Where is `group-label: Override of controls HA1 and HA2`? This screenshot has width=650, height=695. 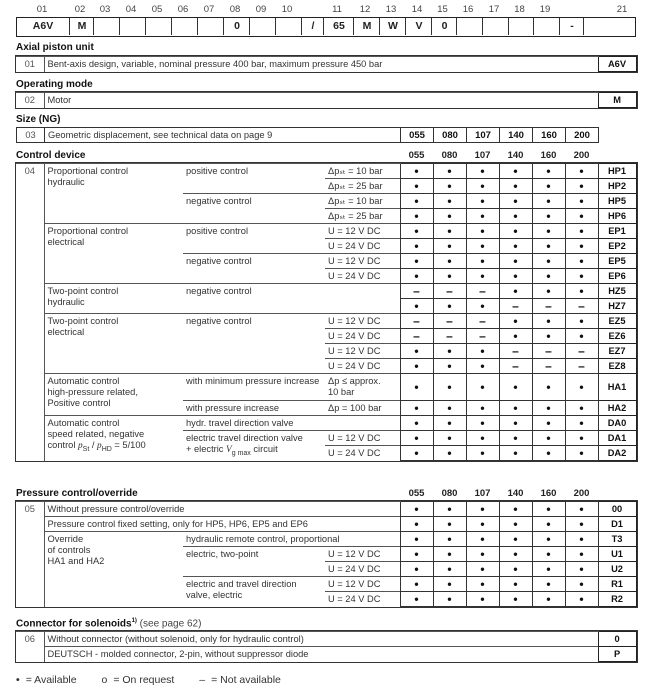
group-label: Override of controls HA1 and HA2 is located at coordinates (113, 569).